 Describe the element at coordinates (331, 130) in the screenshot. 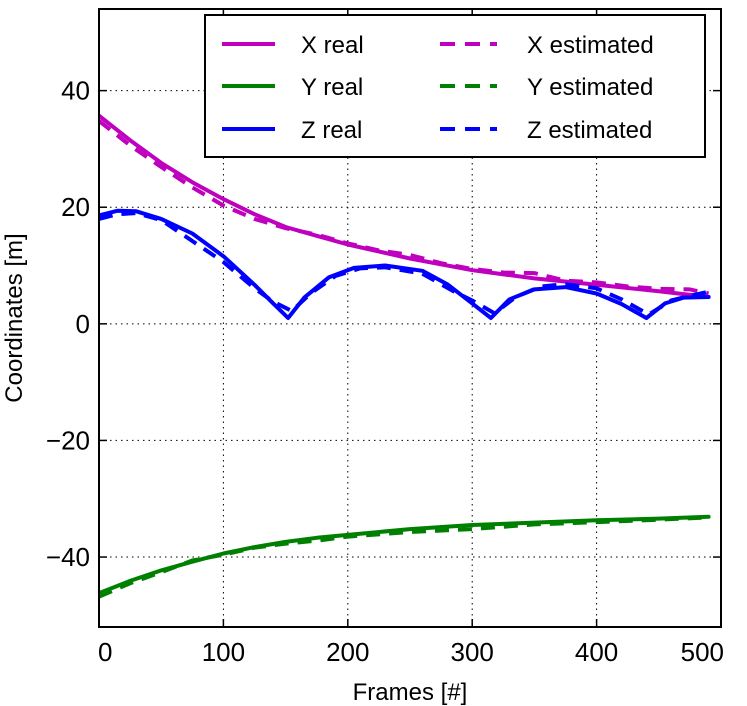

I see `legend-label: Z real` at that location.